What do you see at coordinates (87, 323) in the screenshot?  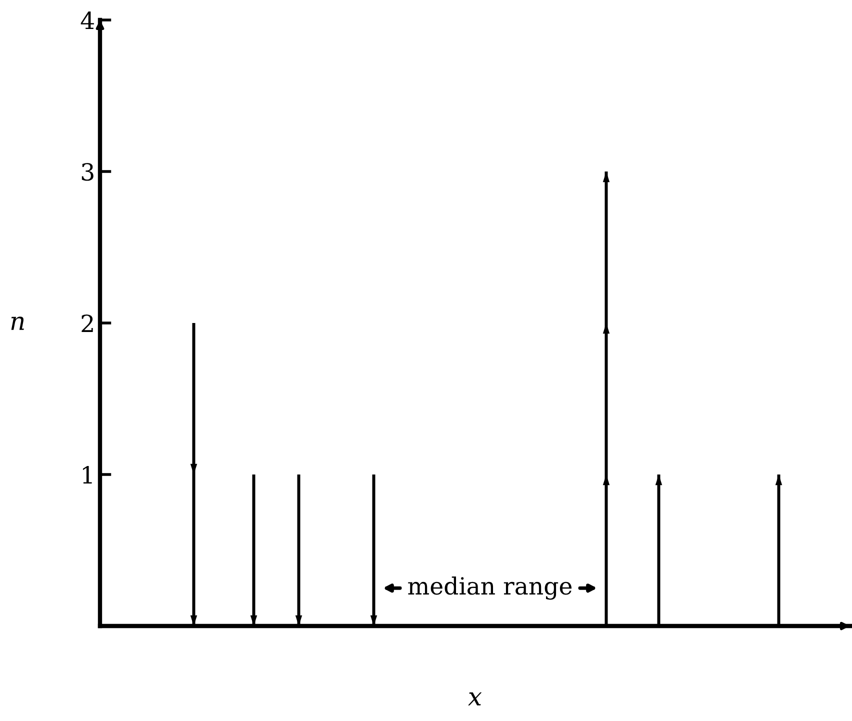 I see `y-tick-label: 2` at bounding box center [87, 323].